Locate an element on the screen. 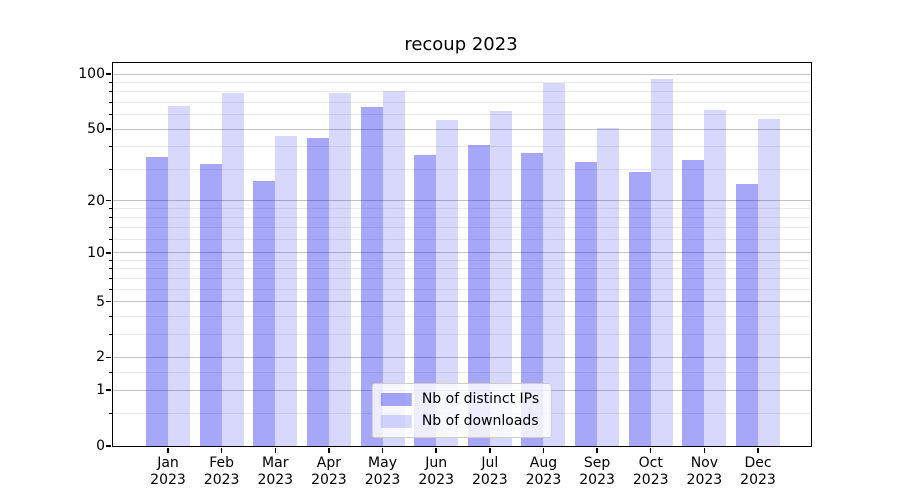 Image resolution: width=900 pixels, height=500 pixels. bar-nb-of-distinct-ips-oct is located at coordinates (639, 309).